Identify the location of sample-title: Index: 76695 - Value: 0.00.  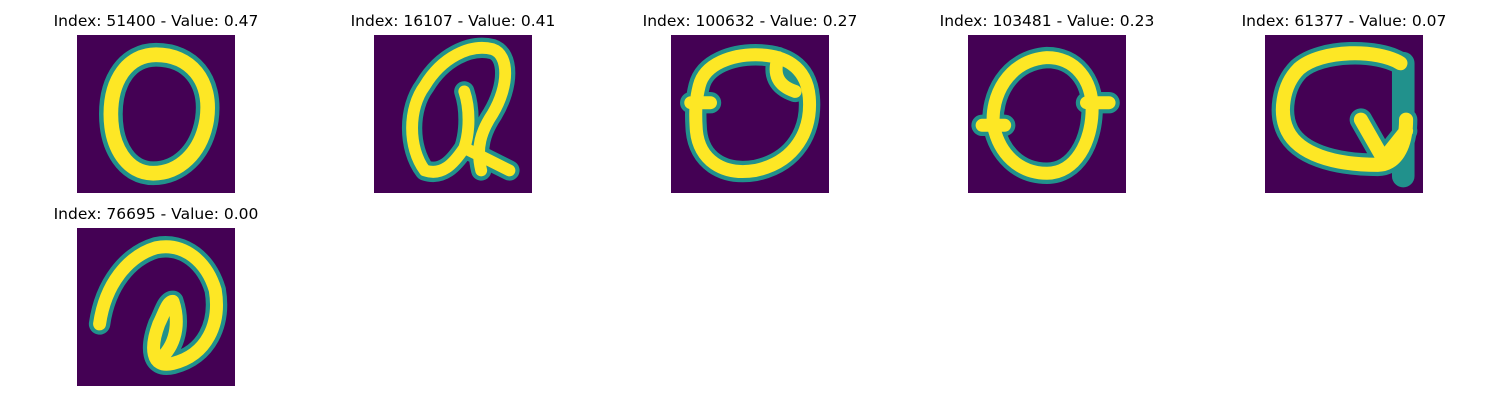
(156, 214).